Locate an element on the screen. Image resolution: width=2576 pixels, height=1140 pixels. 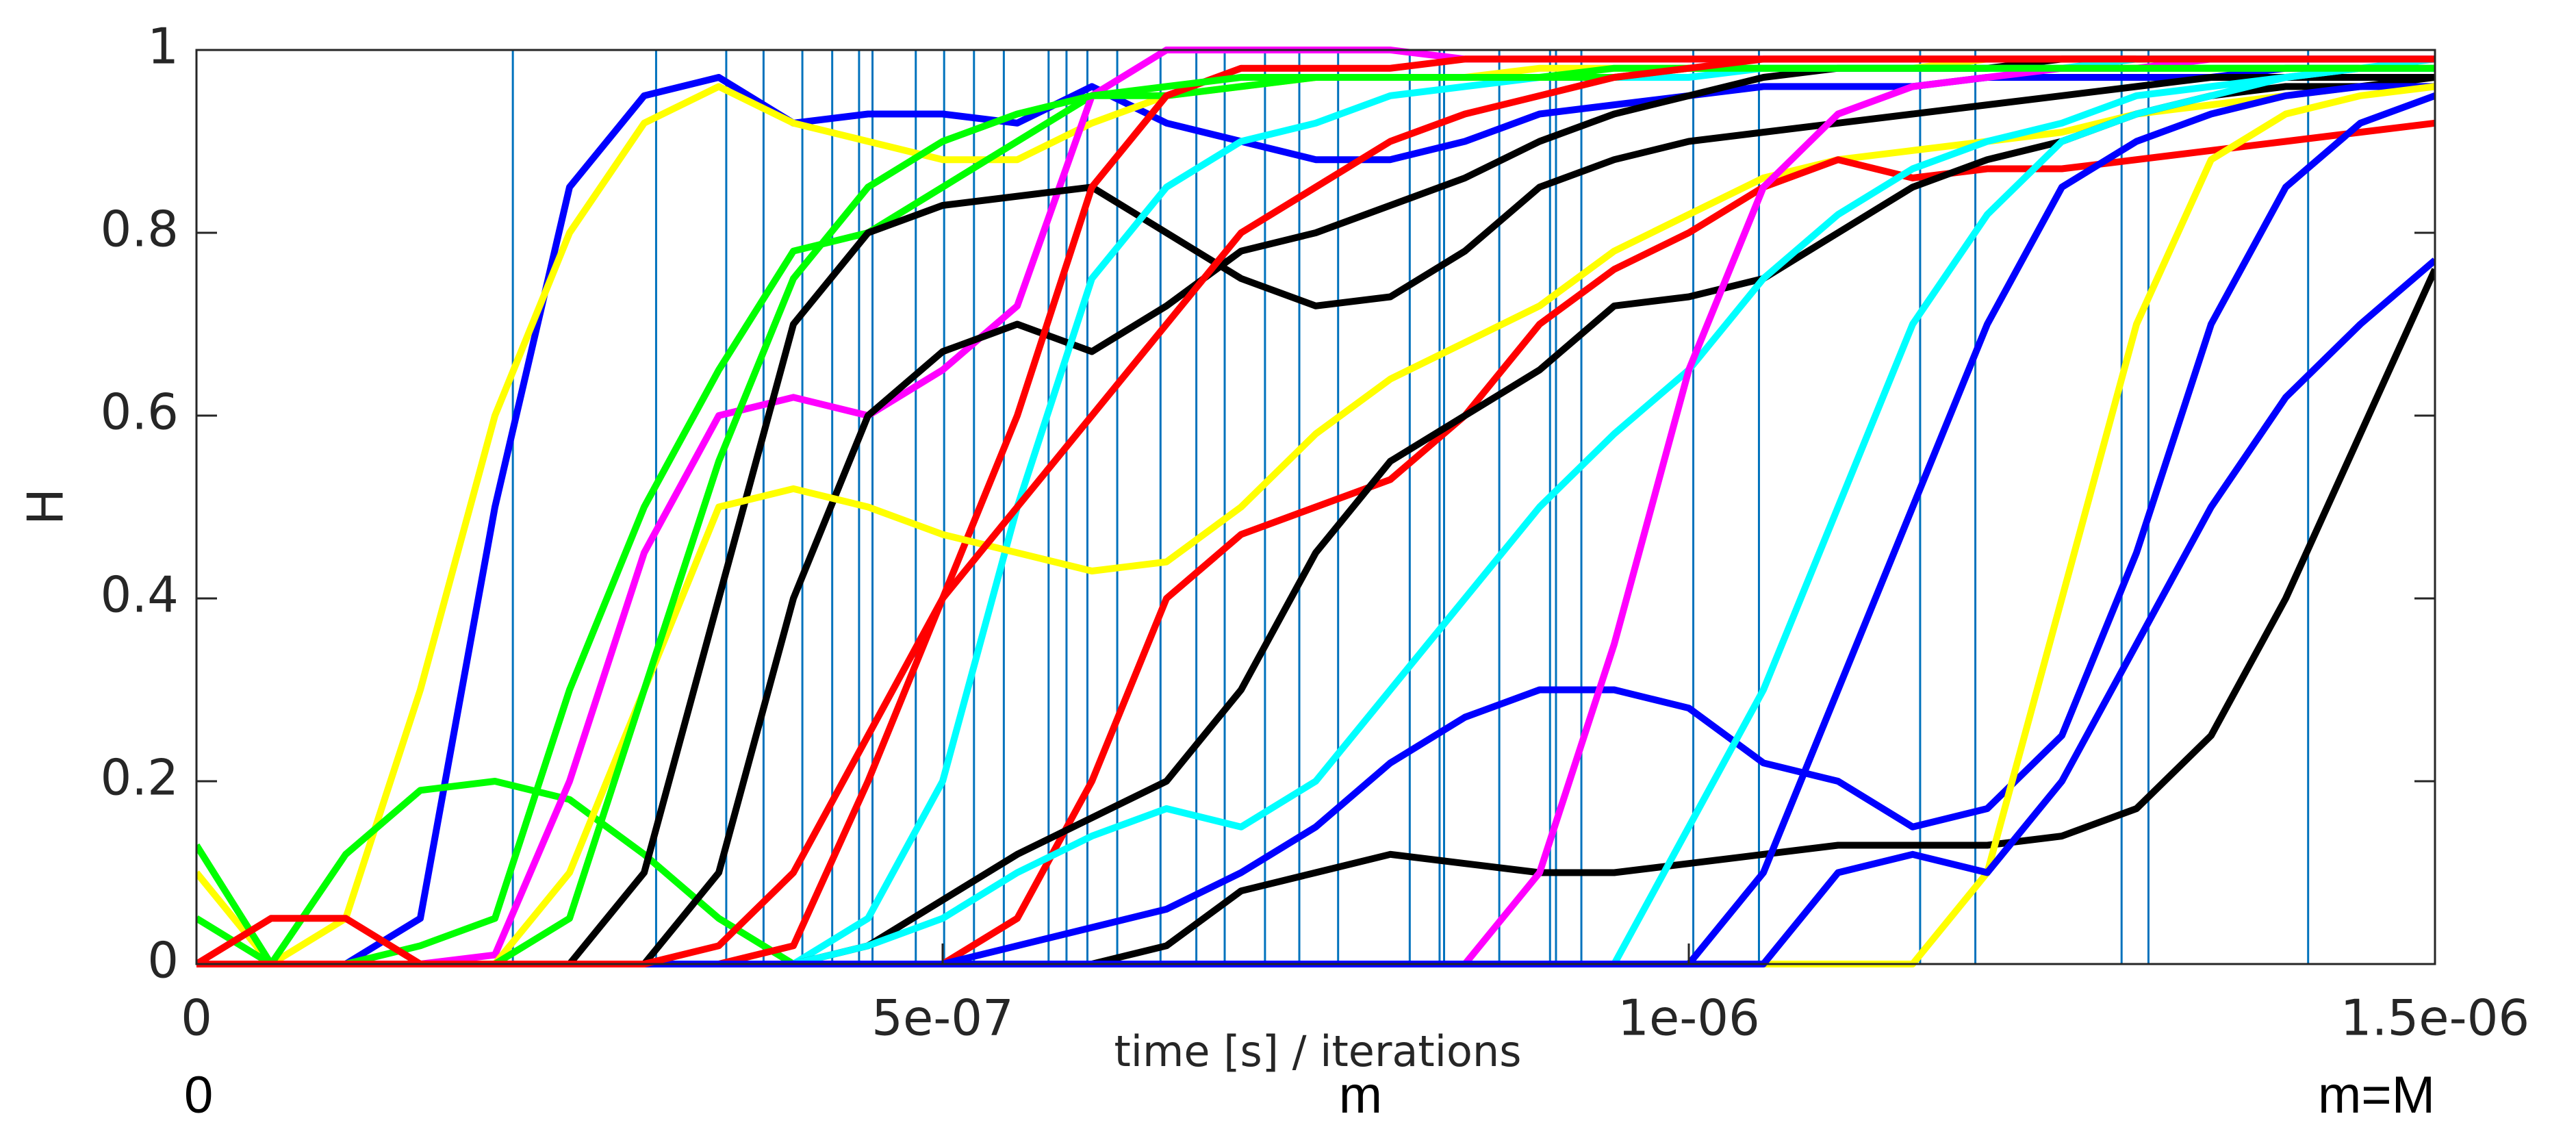
x-axis-label: time [s] / iterations is located at coordinates (1318, 1051).